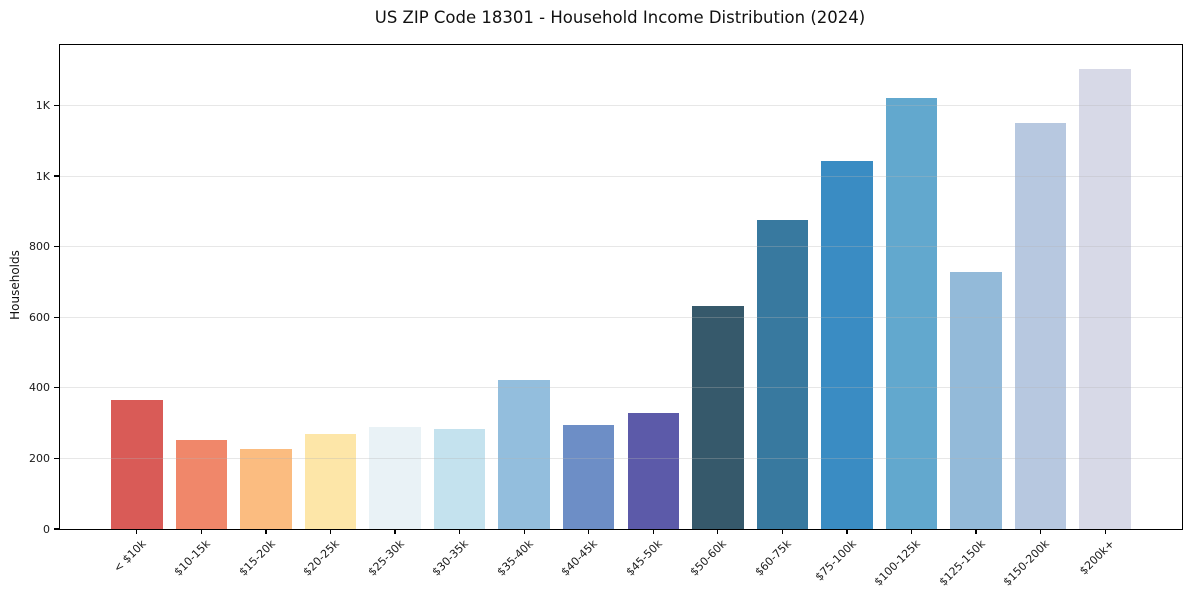  I want to click on y-tick-label: 200, so click(39, 458).